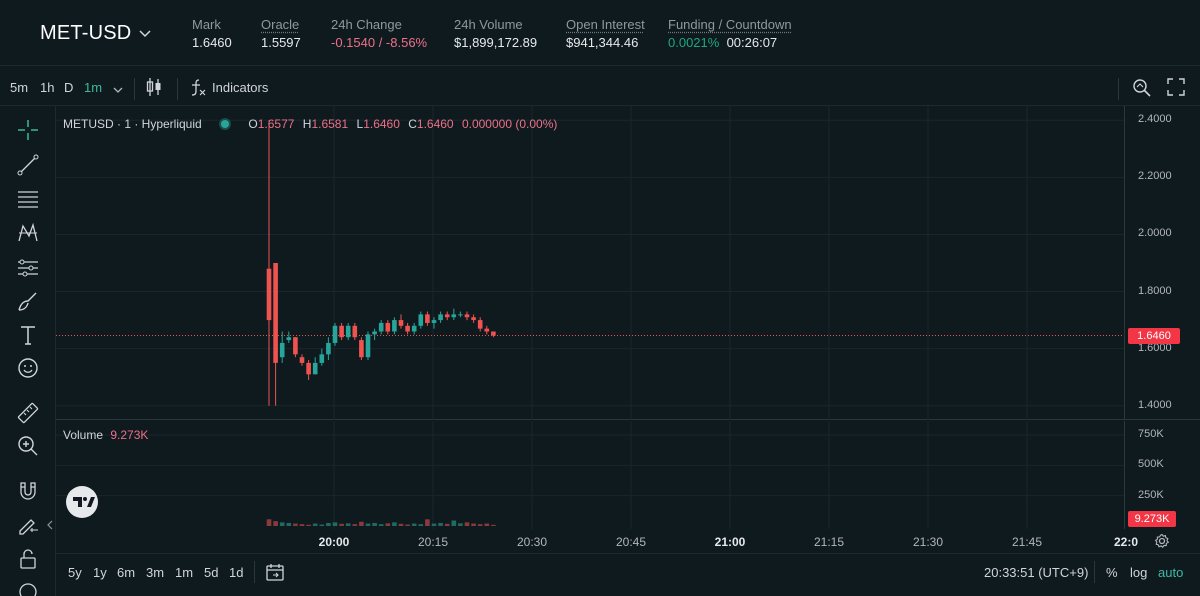 Image resolution: width=1200 pixels, height=596 pixels. I want to click on legend-symbol: METUSD · 1 · Hyperliquid, so click(132, 124).